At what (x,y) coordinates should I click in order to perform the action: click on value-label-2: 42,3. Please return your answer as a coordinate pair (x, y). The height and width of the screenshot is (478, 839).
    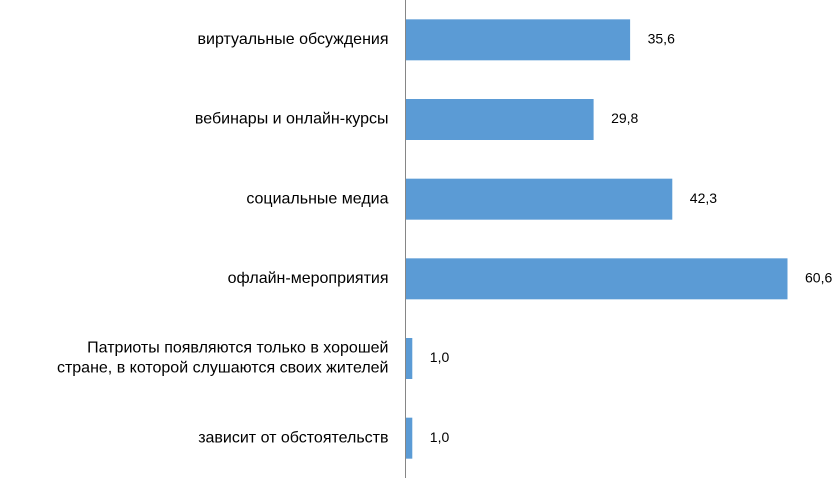
    Looking at the image, I should click on (703, 198).